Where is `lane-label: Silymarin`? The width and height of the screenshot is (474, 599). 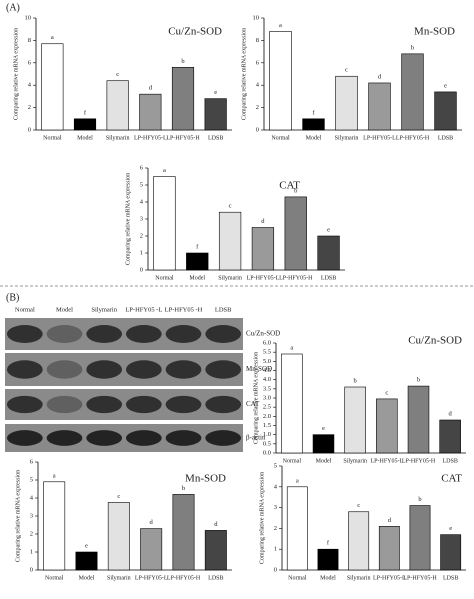 lane-label: Silymarin is located at coordinates (104, 309).